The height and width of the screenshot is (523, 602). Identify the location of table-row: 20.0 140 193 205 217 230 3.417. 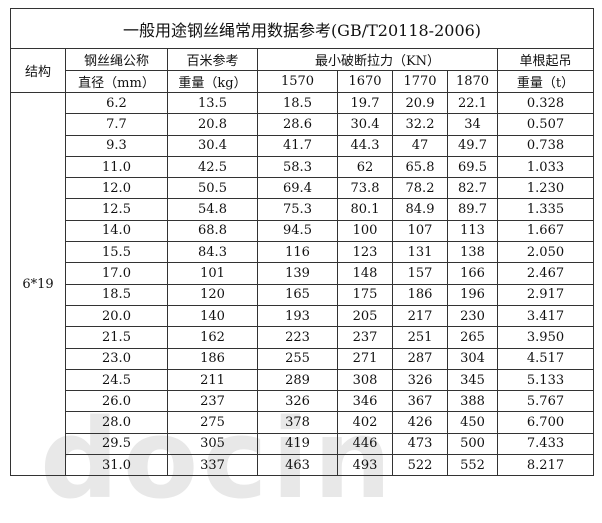
(302, 316).